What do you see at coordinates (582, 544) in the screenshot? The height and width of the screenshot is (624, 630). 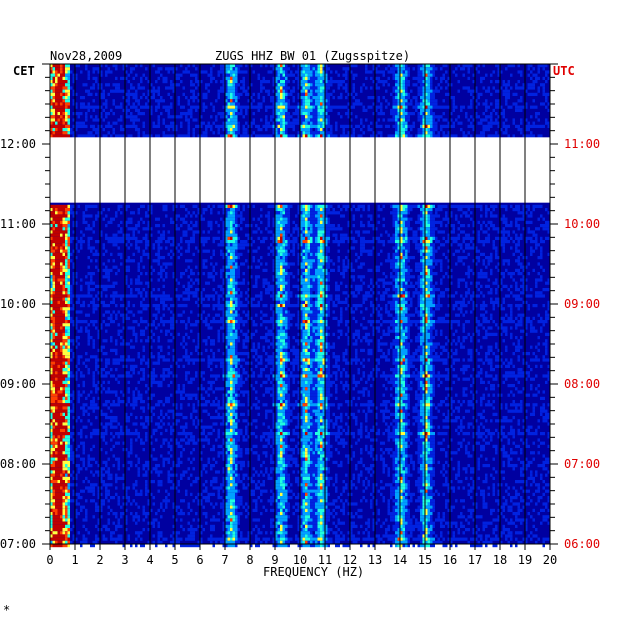 I see `utc-tick-label: 06:00` at bounding box center [582, 544].